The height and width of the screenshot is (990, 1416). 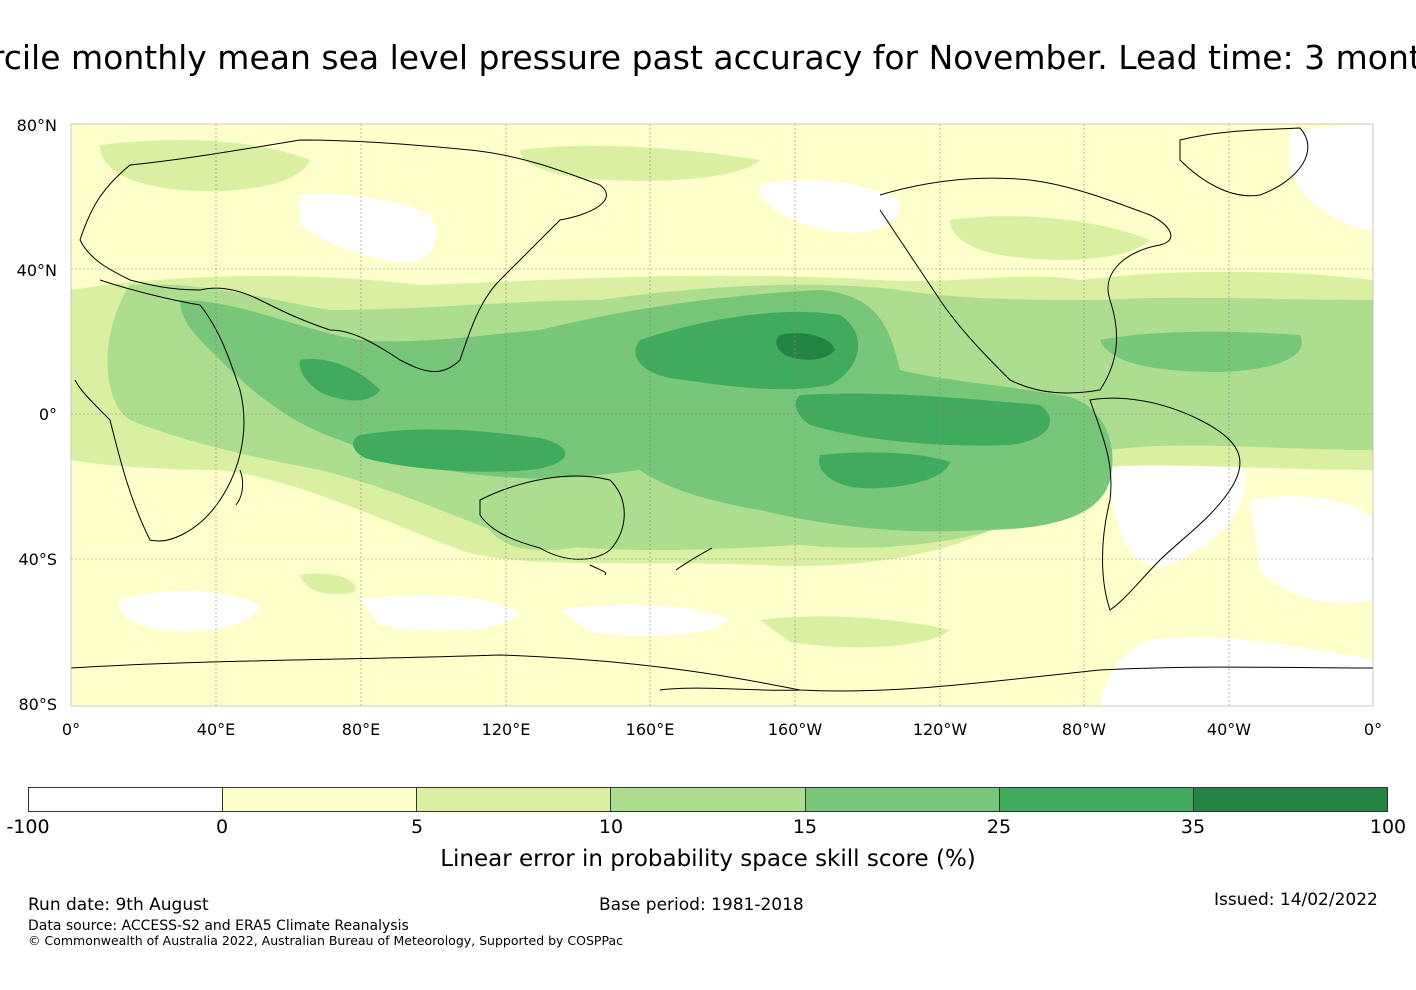 What do you see at coordinates (650, 729) in the screenshot?
I see `lon-label-160e: 160°E` at bounding box center [650, 729].